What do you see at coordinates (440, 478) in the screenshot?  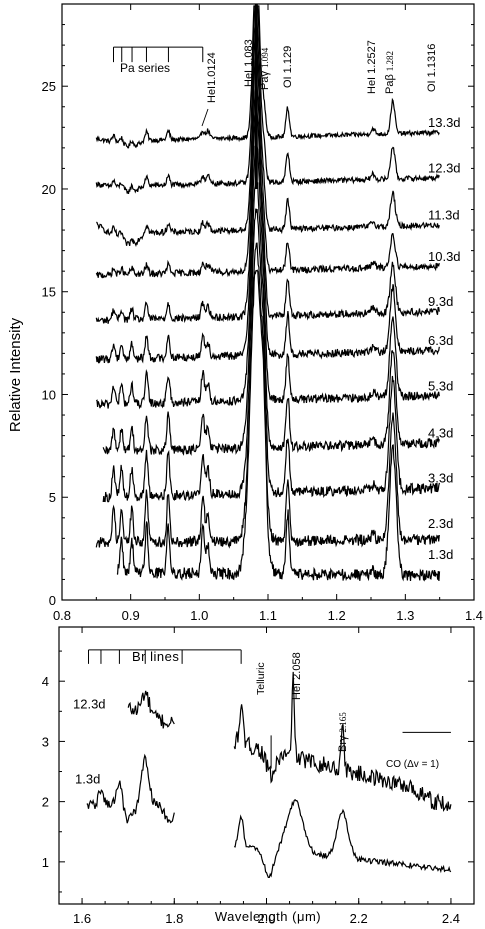 I see `top-series-label: 3.3d` at bounding box center [440, 478].